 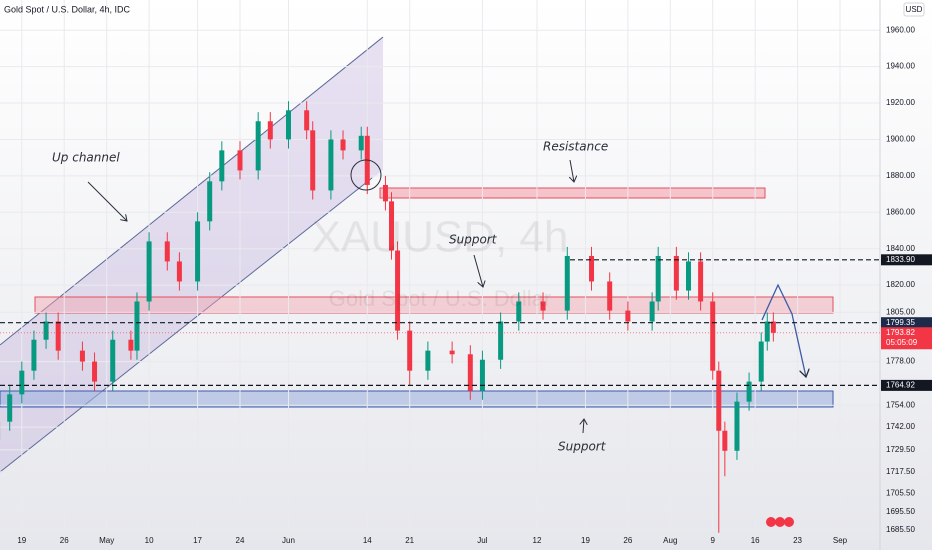 What do you see at coordinates (900, 493) in the screenshot?
I see `y-tick-label: 1705.50` at bounding box center [900, 493].